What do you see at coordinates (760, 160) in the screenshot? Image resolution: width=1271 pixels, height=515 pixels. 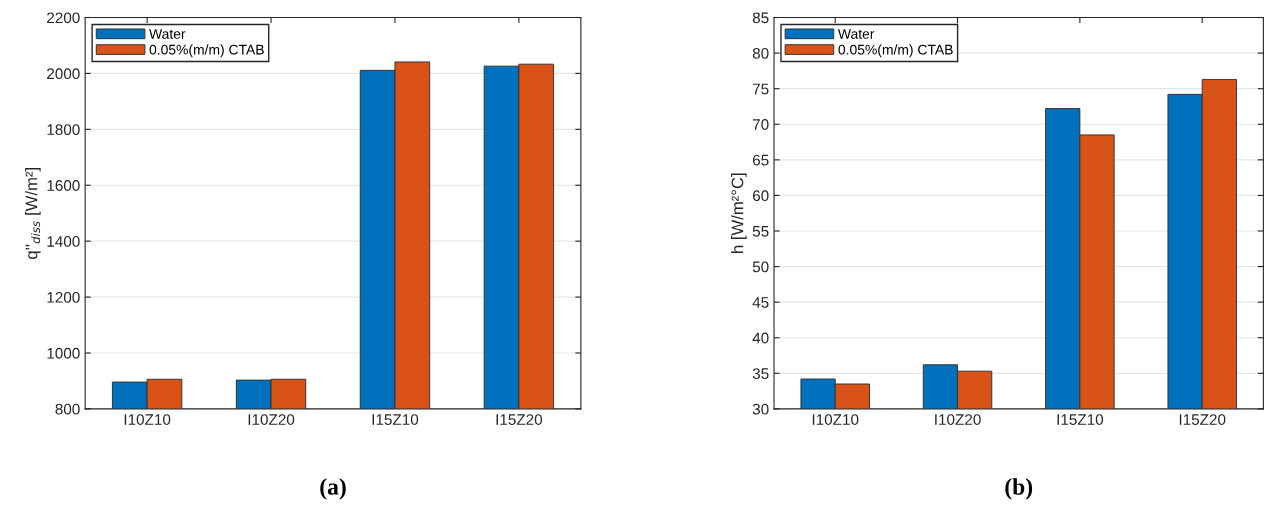 I see `y-tick-label: 65` at bounding box center [760, 160].